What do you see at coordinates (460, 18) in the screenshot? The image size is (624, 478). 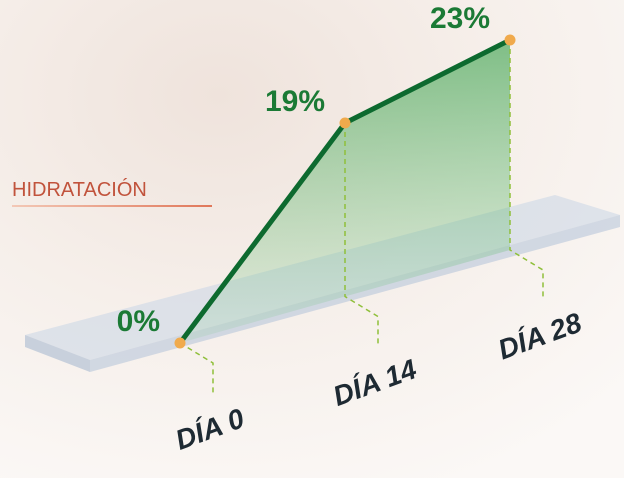 I see `data-label: 23%` at bounding box center [460, 18].